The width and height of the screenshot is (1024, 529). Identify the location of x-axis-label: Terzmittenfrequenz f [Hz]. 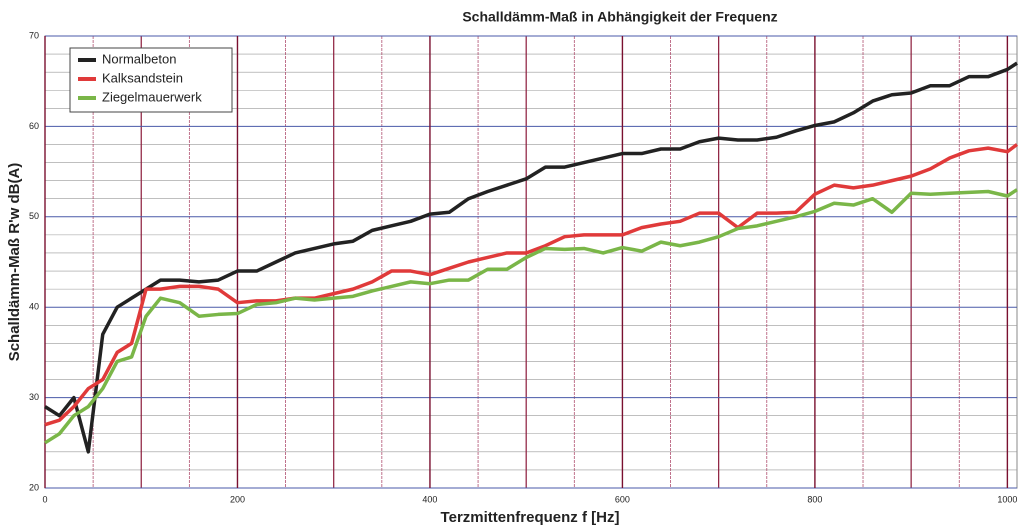
(530, 517).